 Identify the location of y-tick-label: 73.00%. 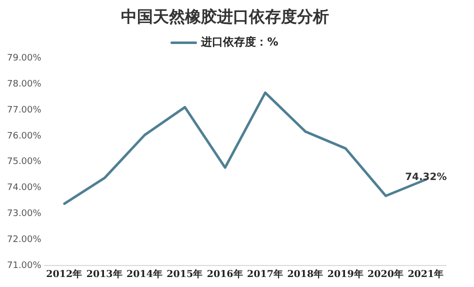
(24, 214).